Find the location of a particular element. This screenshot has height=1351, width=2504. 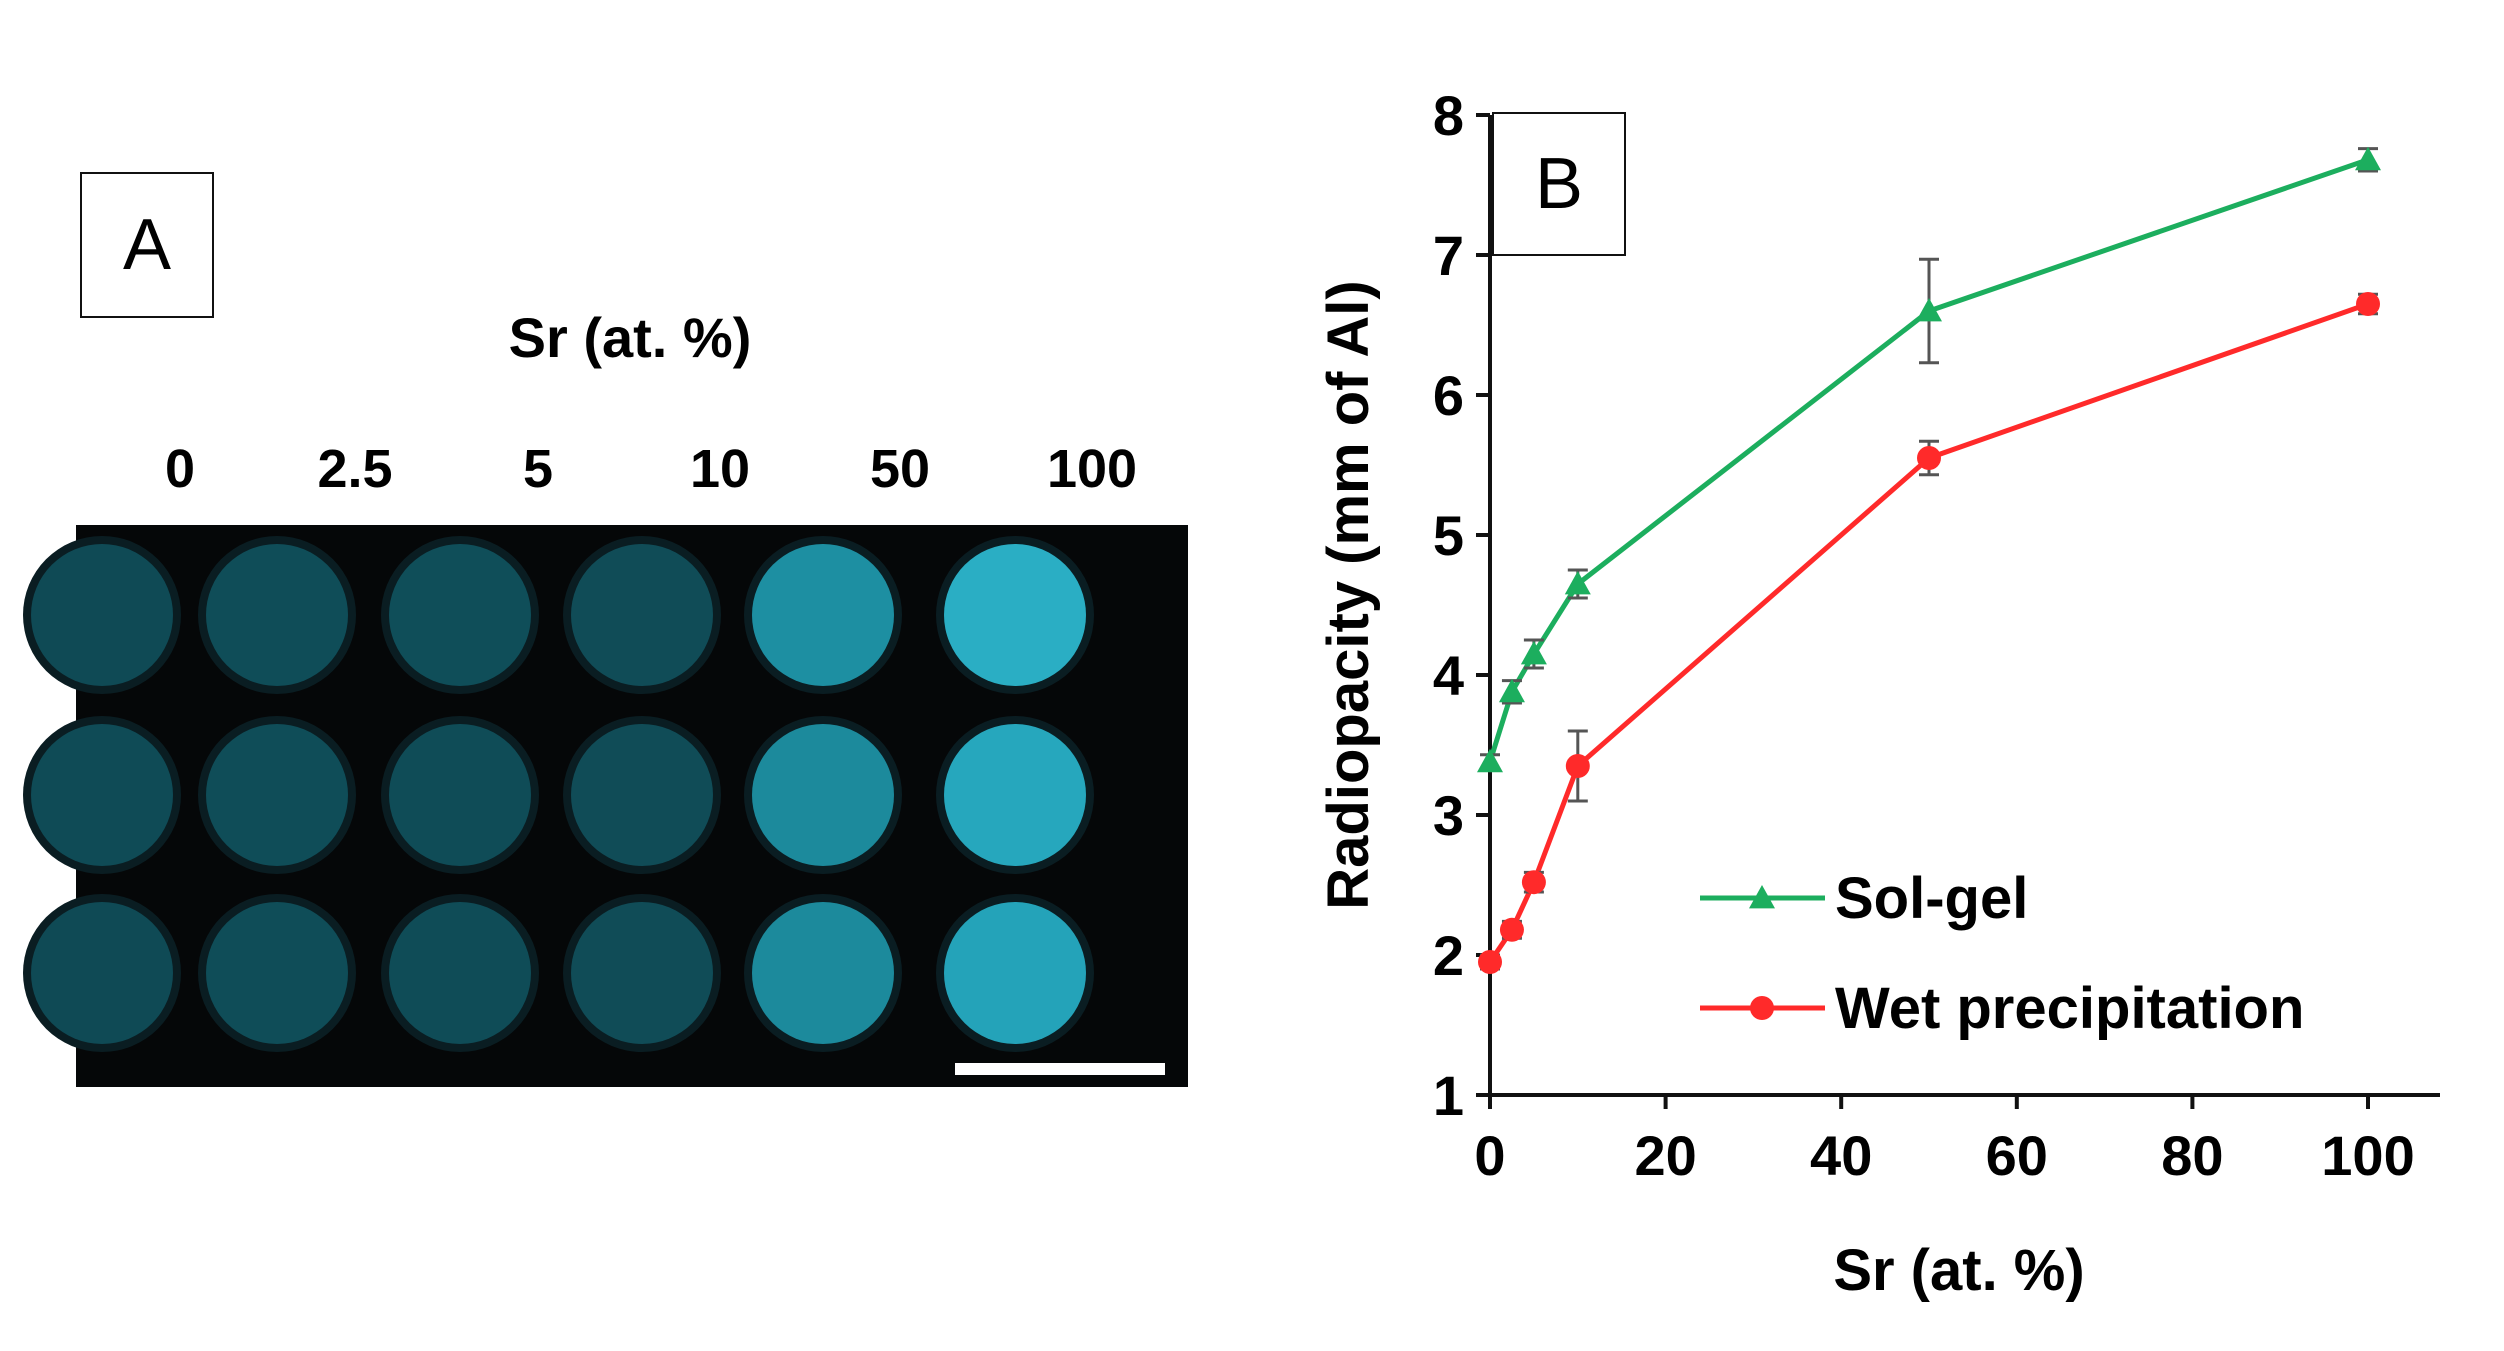

panel-a-label: A is located at coordinates (147, 245).